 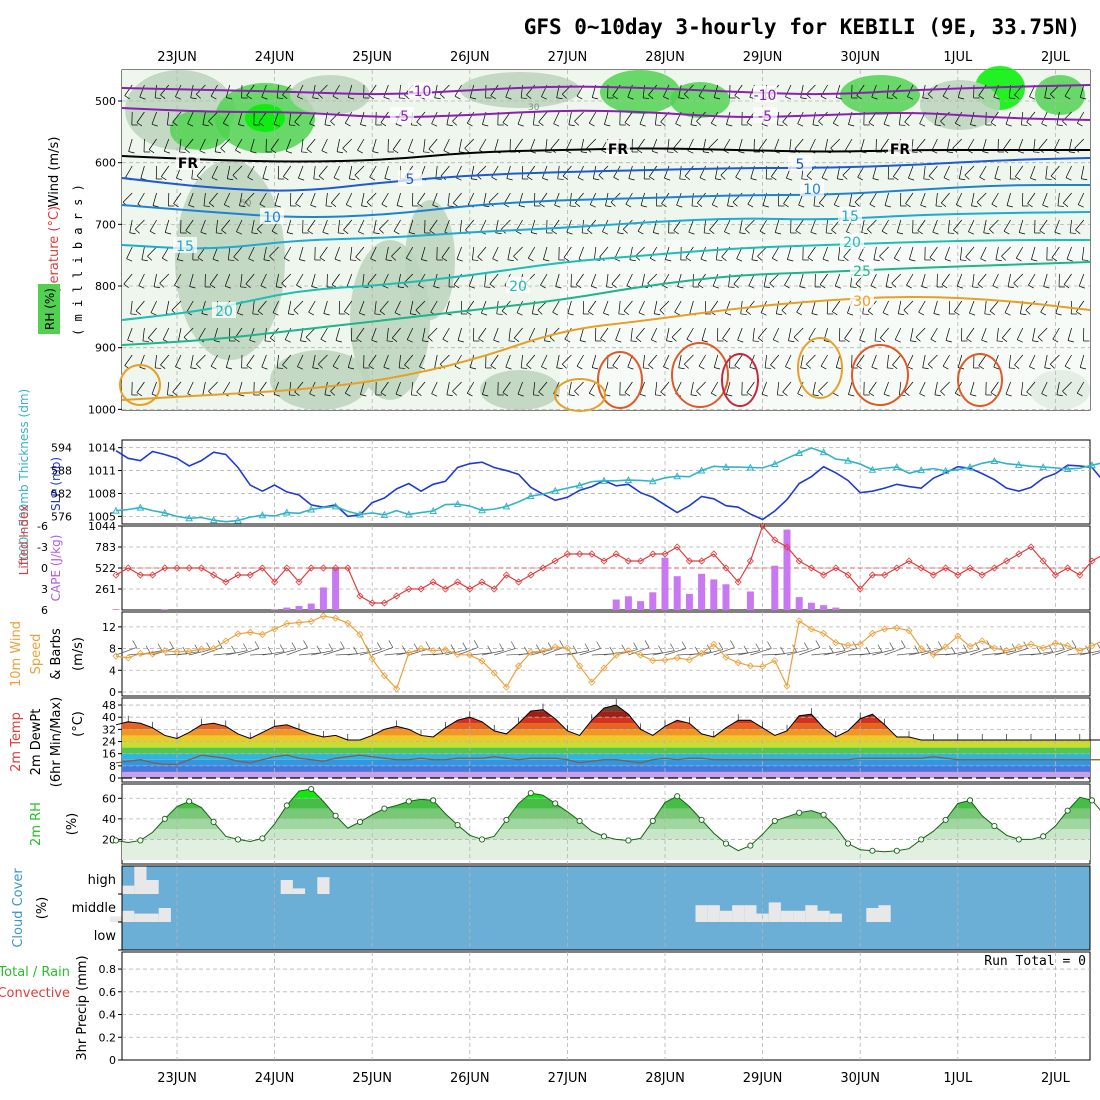 What do you see at coordinates (18, 908) in the screenshot?
I see `cloud-label: Cloud Cover` at bounding box center [18, 908].